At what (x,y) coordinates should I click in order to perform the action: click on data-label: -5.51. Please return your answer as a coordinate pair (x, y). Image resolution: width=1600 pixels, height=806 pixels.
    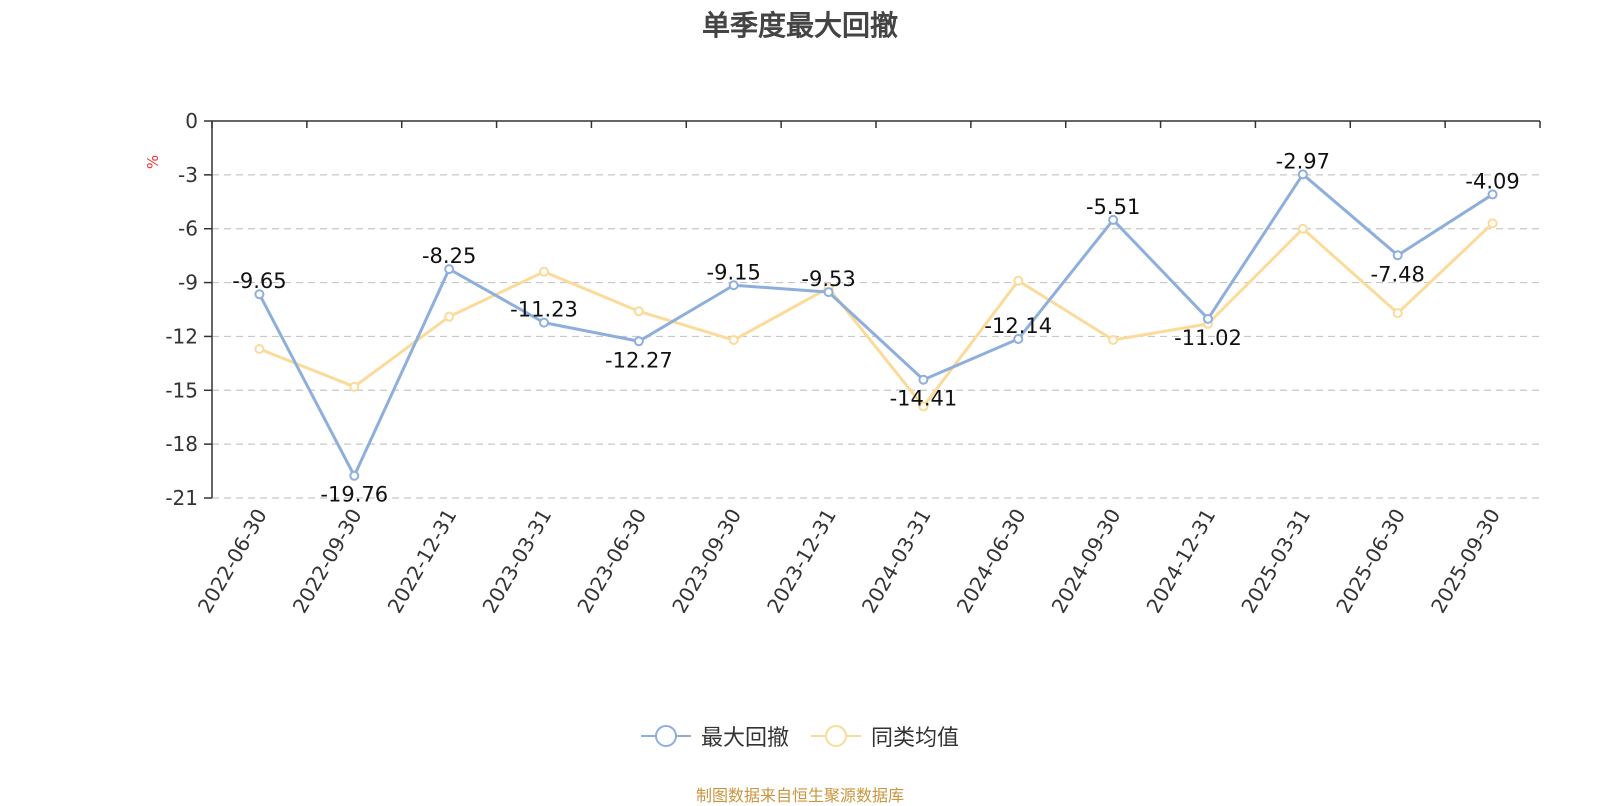
    Looking at the image, I should click on (1113, 207).